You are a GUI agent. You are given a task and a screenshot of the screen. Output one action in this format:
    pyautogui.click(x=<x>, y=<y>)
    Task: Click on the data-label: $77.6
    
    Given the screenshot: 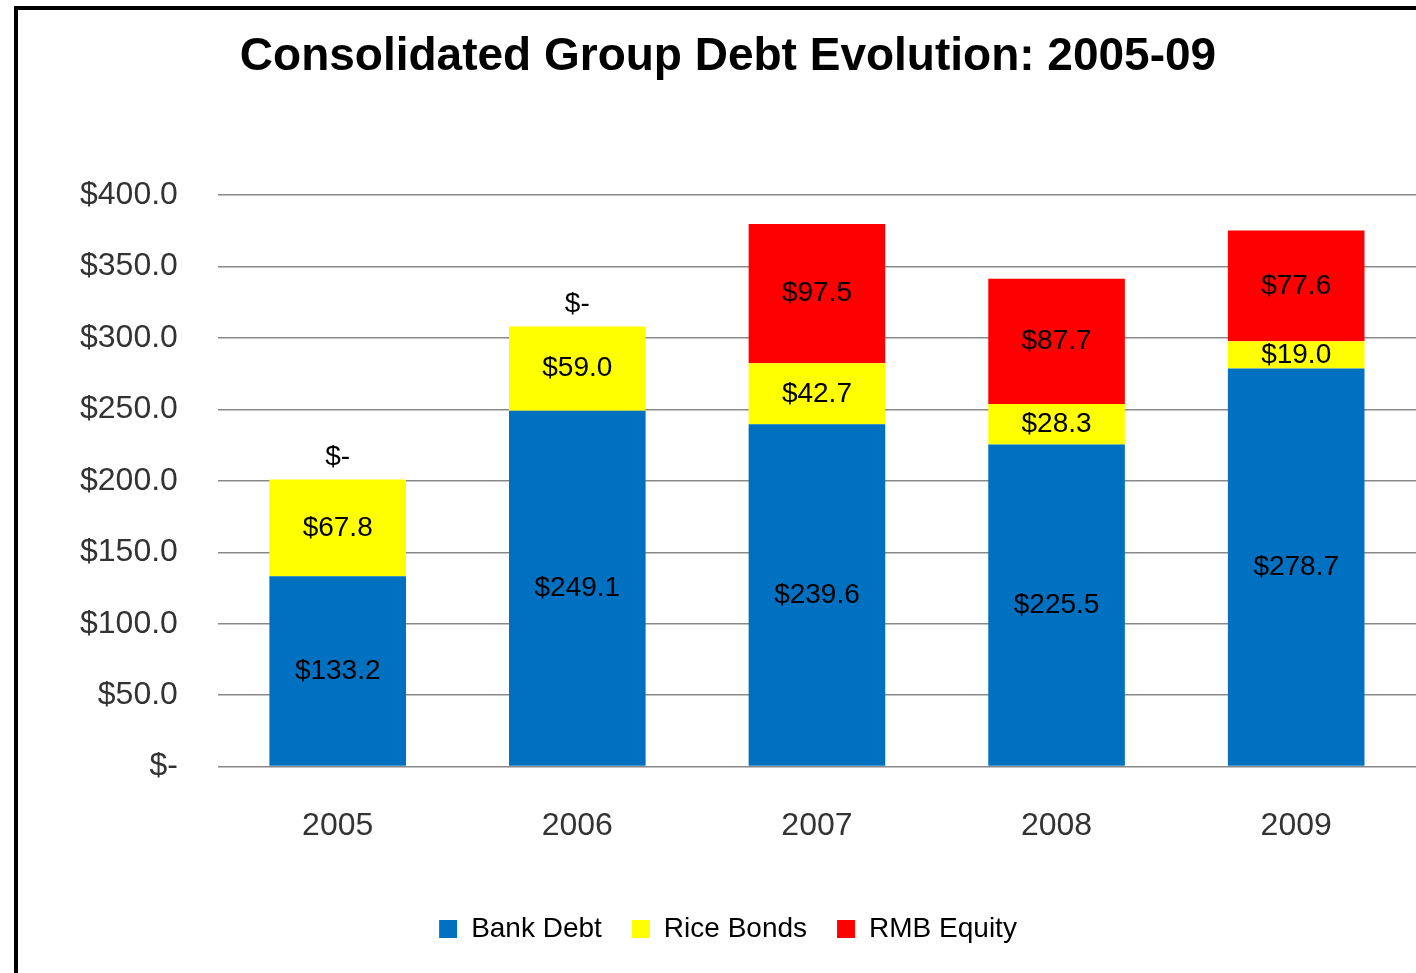 What is the action you would take?
    pyautogui.click(x=1296, y=284)
    